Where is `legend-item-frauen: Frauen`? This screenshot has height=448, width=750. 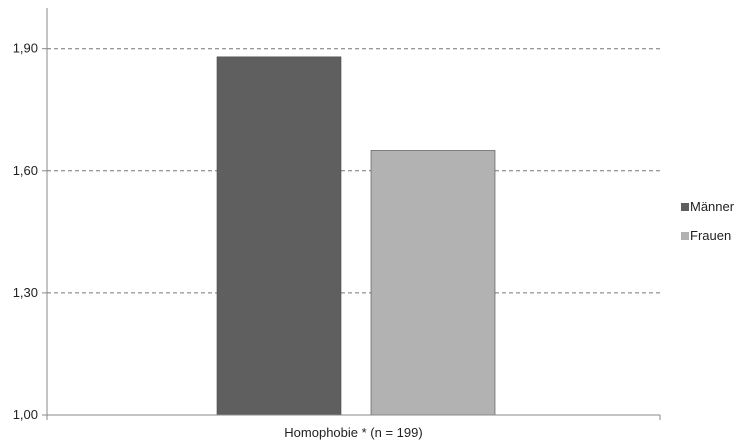 legend-item-frauen: Frauen is located at coordinates (707, 235).